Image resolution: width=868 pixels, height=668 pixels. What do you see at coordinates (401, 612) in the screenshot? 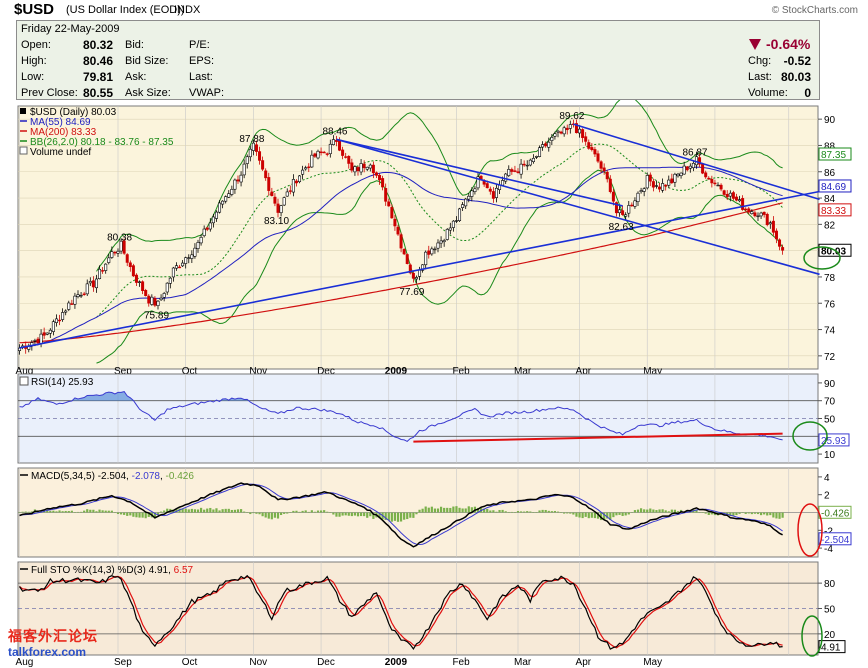
I see `sto-d-line` at bounding box center [401, 612].